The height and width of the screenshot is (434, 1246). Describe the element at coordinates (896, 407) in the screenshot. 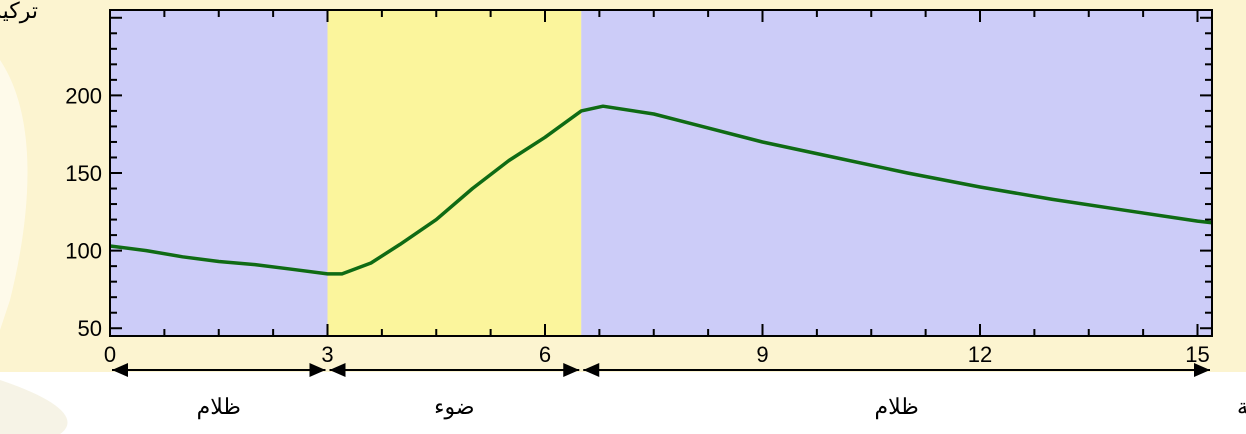

I see `phase-label-2: ظلام` at that location.